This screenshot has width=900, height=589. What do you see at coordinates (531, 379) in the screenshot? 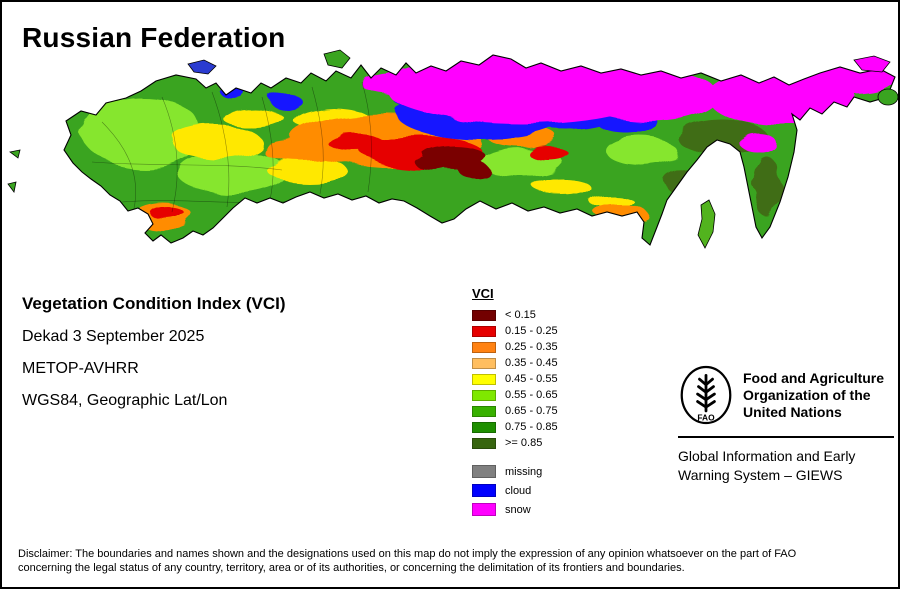
I see `legend-label: 0.45 - 0.55` at bounding box center [531, 379].